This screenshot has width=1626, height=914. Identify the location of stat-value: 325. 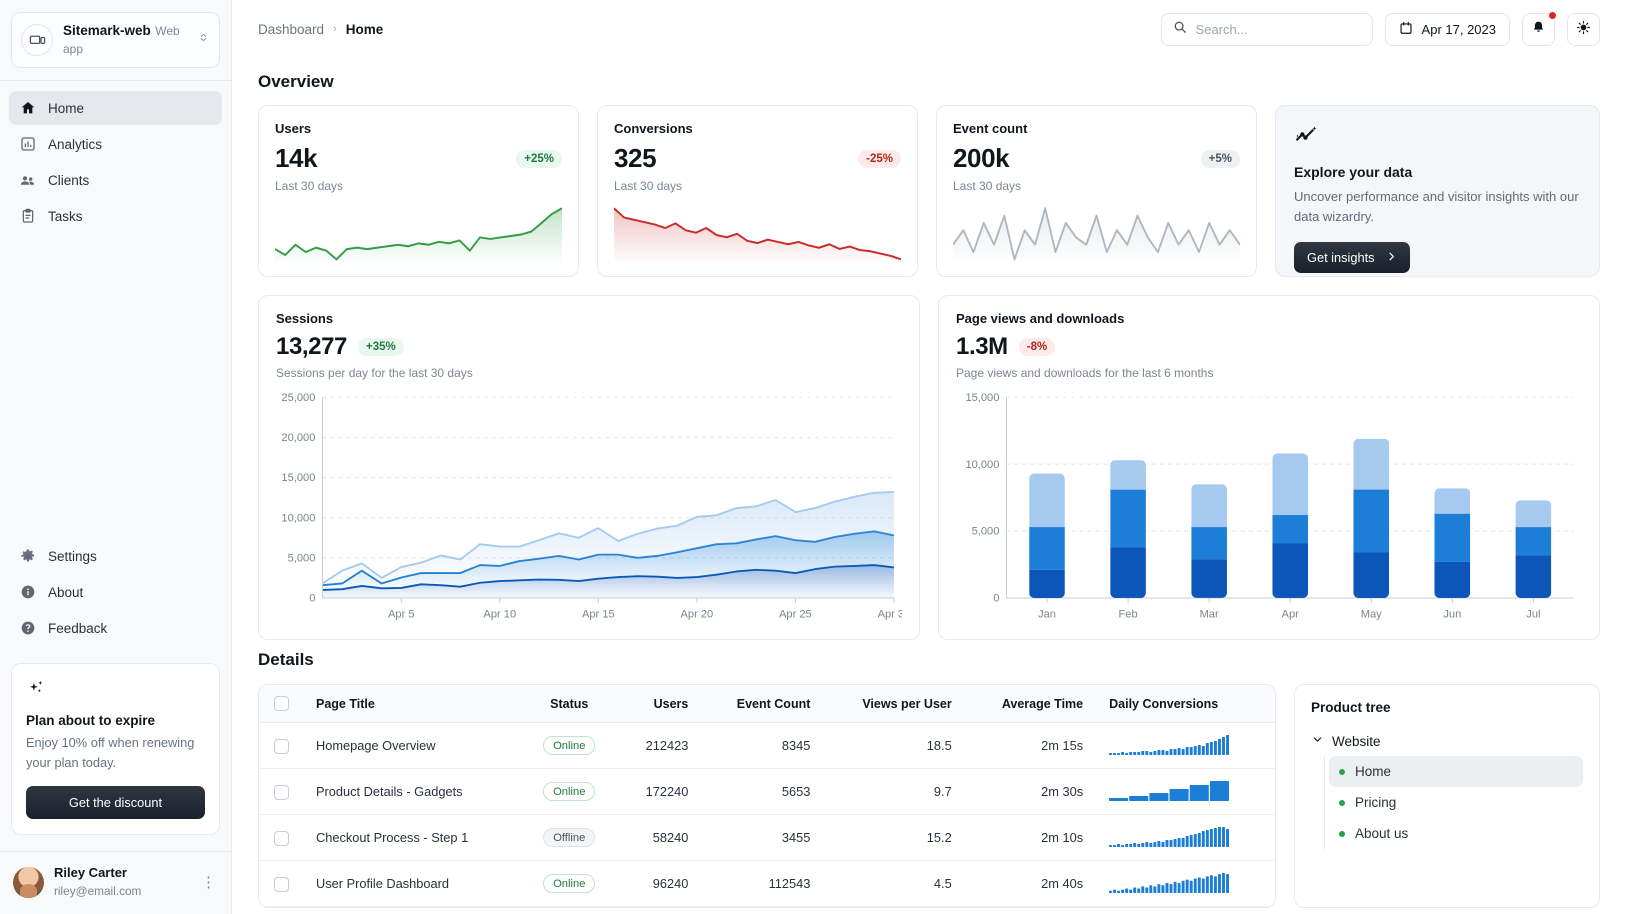
(635, 158).